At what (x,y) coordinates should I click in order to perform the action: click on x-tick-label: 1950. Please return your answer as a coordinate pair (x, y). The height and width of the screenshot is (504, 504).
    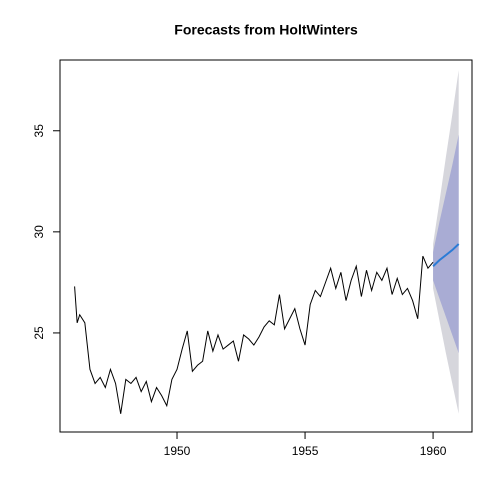
    Looking at the image, I should click on (177, 451).